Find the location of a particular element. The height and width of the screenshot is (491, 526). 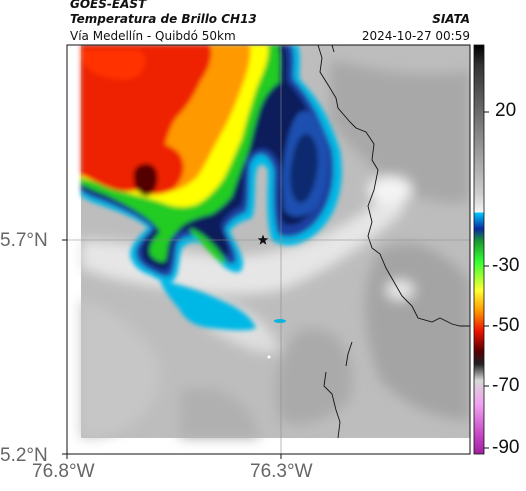

timestamp: 2024-10-27 00:59 is located at coordinates (415, 36).